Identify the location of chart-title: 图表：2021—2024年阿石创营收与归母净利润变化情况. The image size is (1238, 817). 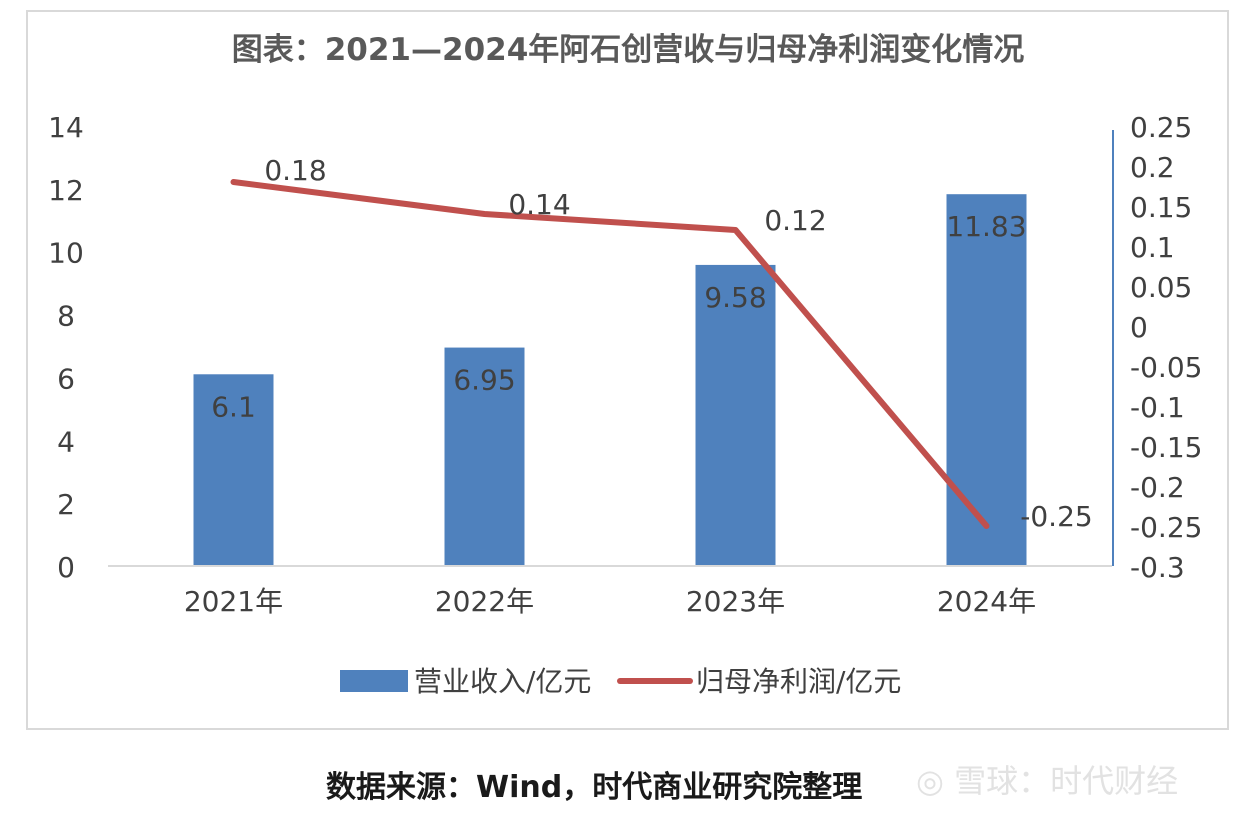
(628, 50).